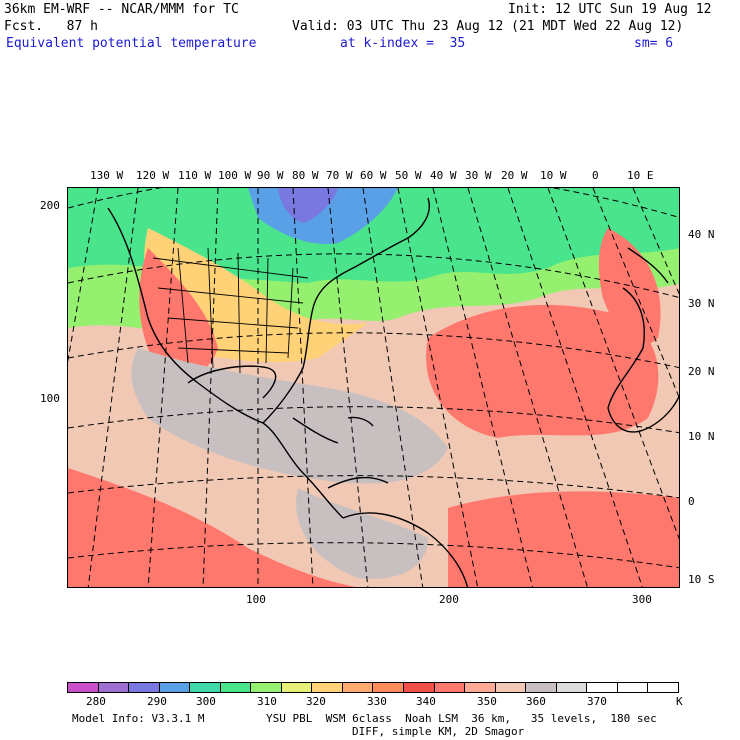 This screenshot has width=740, height=740. Describe the element at coordinates (514, 175) in the screenshot. I see `lon-label: 20 W` at that location.